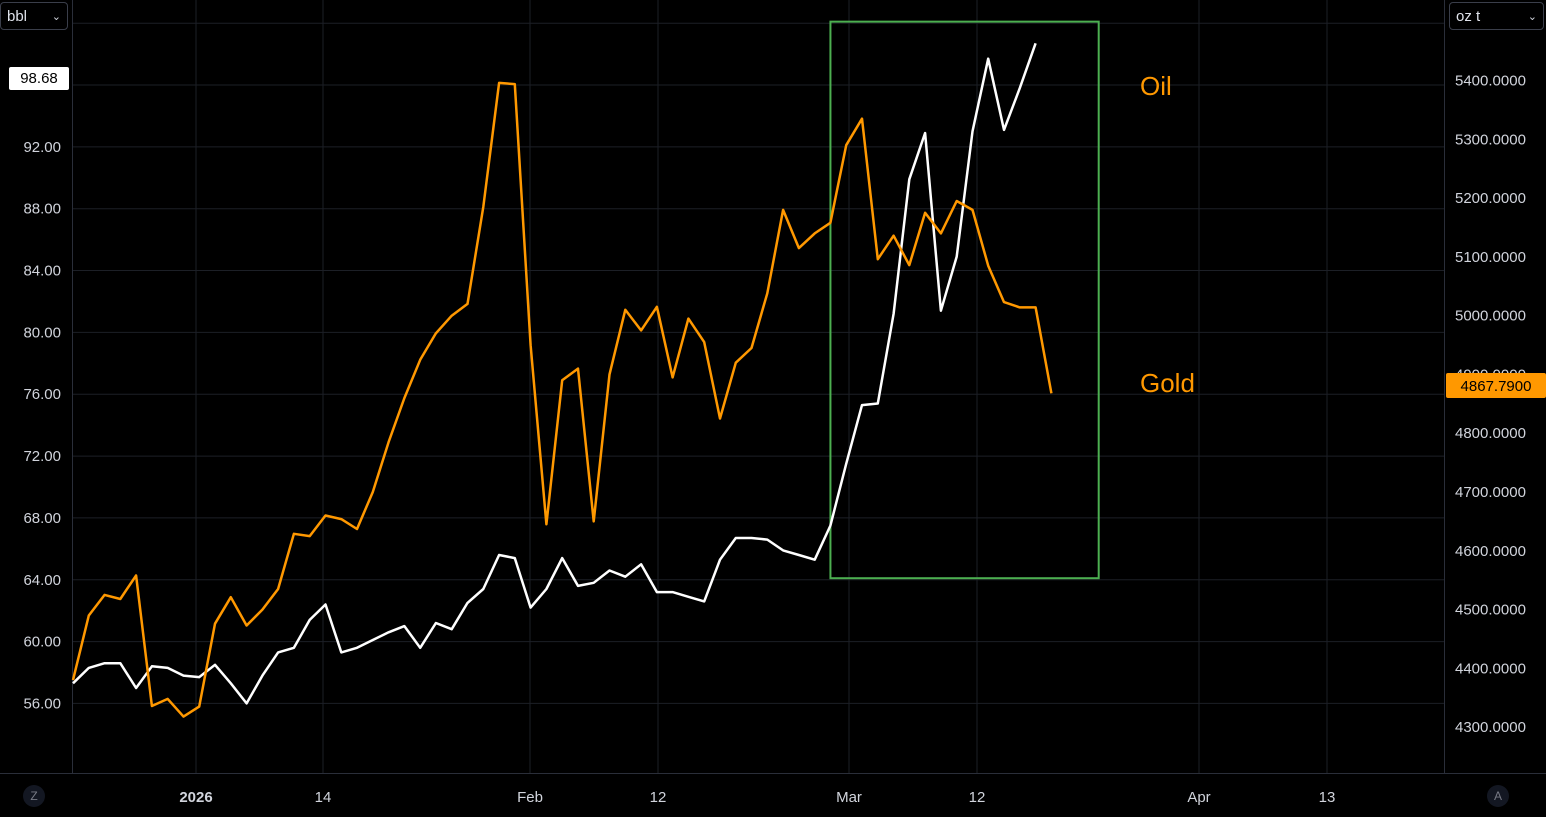 The height and width of the screenshot is (817, 1546). I want to click on gold-last-value: 4867.7900, so click(1496, 386).